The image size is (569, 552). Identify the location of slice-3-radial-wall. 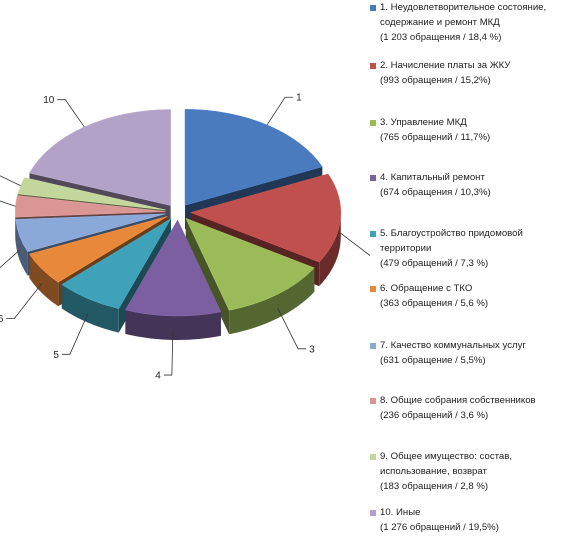
(207, 276).